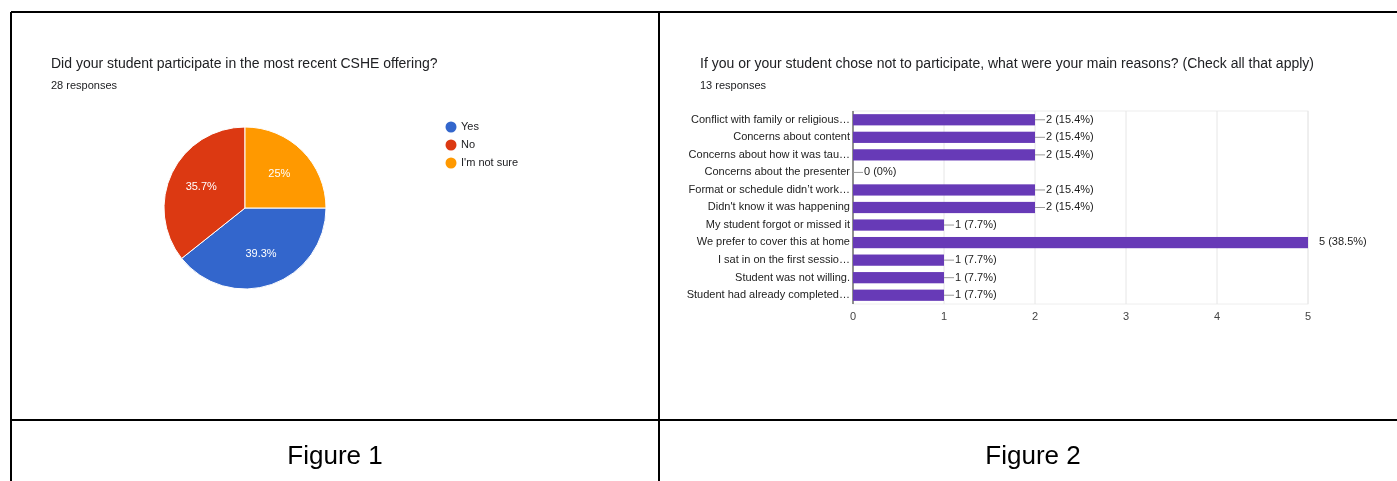 This screenshot has width=1397, height=481. I want to click on y-tick-label: Student was not willing., so click(792, 276).